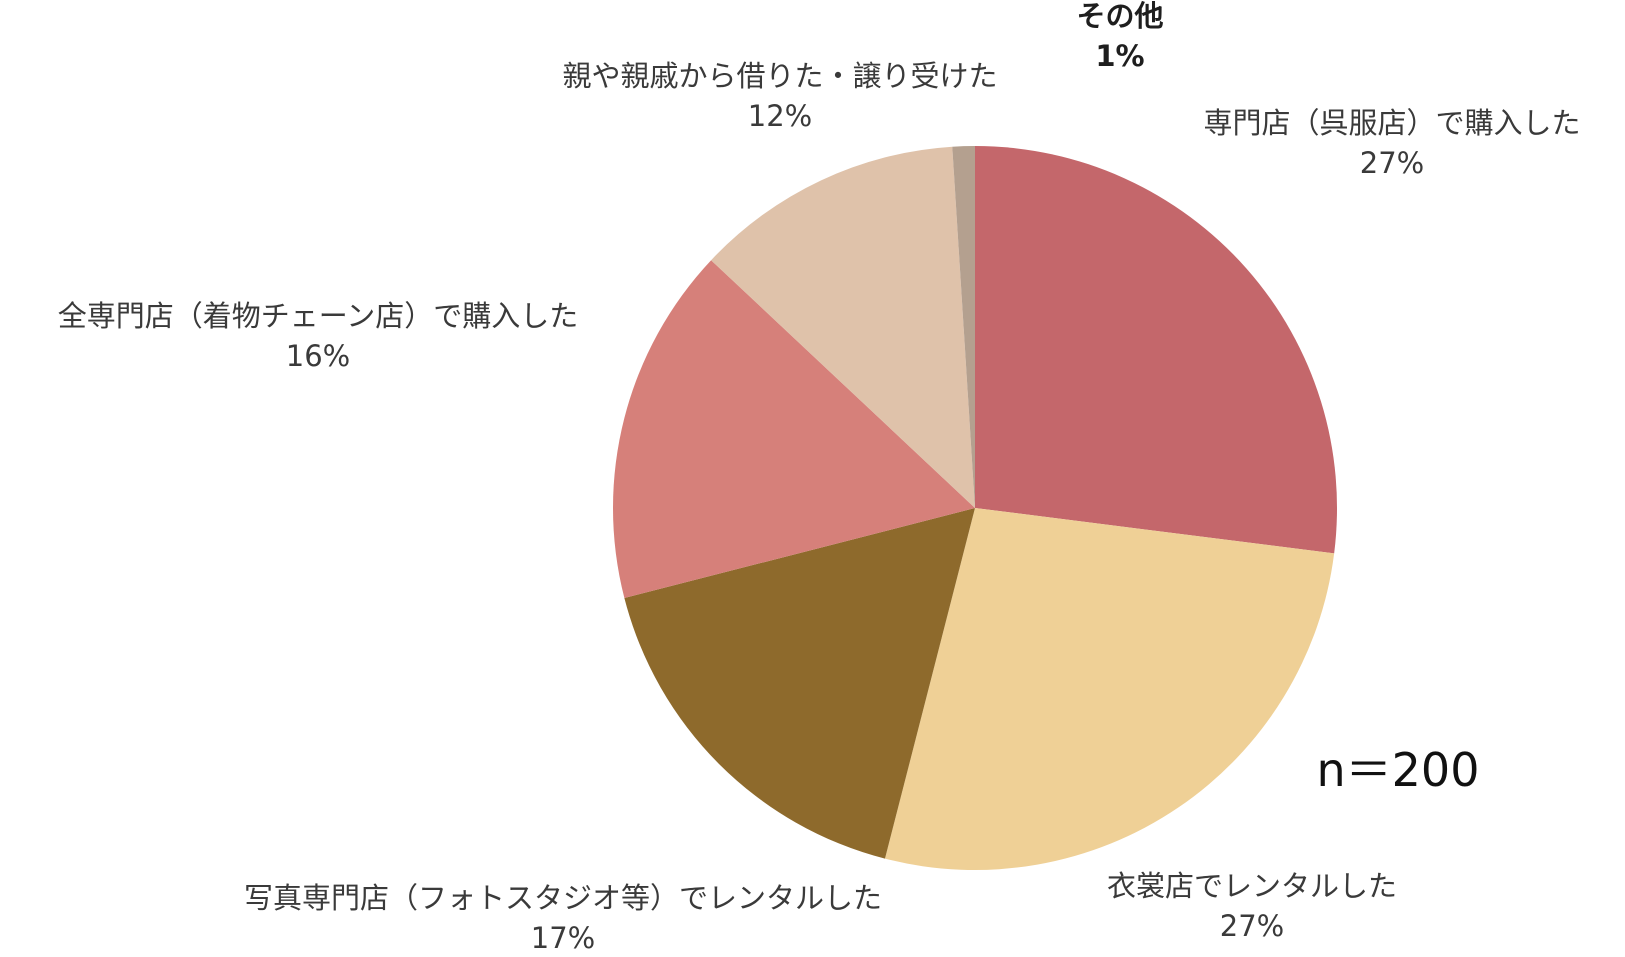  I want to click on slice-category-label: その他, so click(1119, 16).